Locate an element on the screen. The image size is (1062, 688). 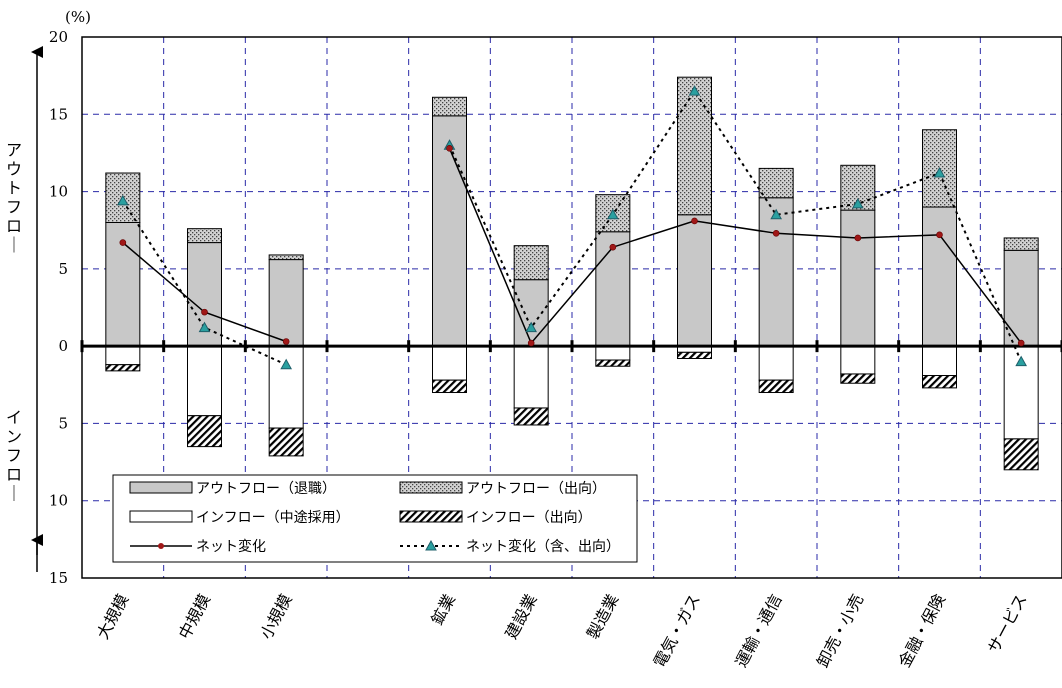
x-tick-label: 製造業 is located at coordinates (602, 616).